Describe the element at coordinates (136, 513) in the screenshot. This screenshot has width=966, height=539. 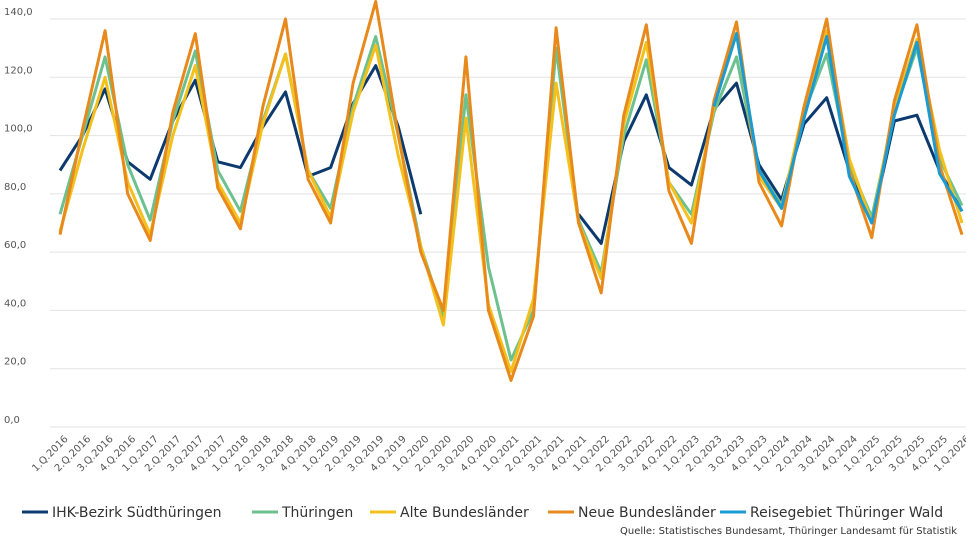
I see `legend-label: IHK-Bezirk Südthüringen` at that location.